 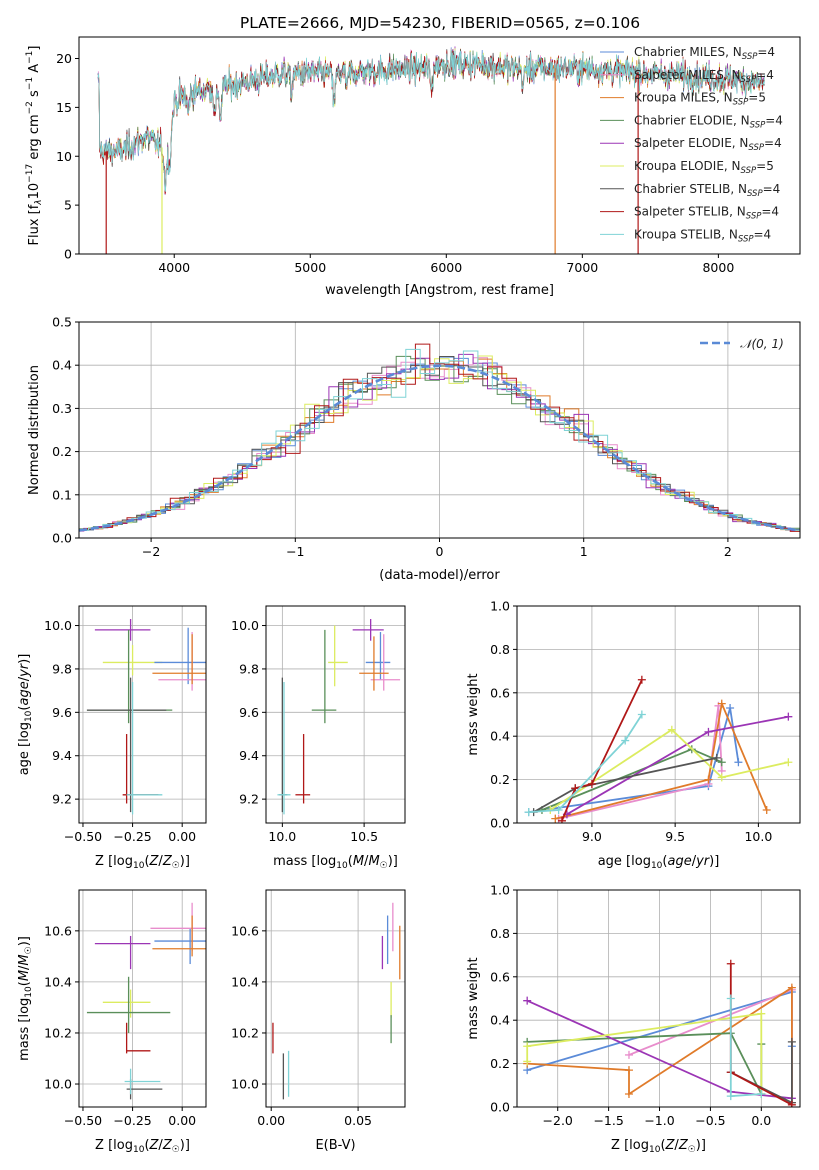 What do you see at coordinates (64, 58) in the screenshot?
I see `y-tick-label: 20` at bounding box center [64, 58].